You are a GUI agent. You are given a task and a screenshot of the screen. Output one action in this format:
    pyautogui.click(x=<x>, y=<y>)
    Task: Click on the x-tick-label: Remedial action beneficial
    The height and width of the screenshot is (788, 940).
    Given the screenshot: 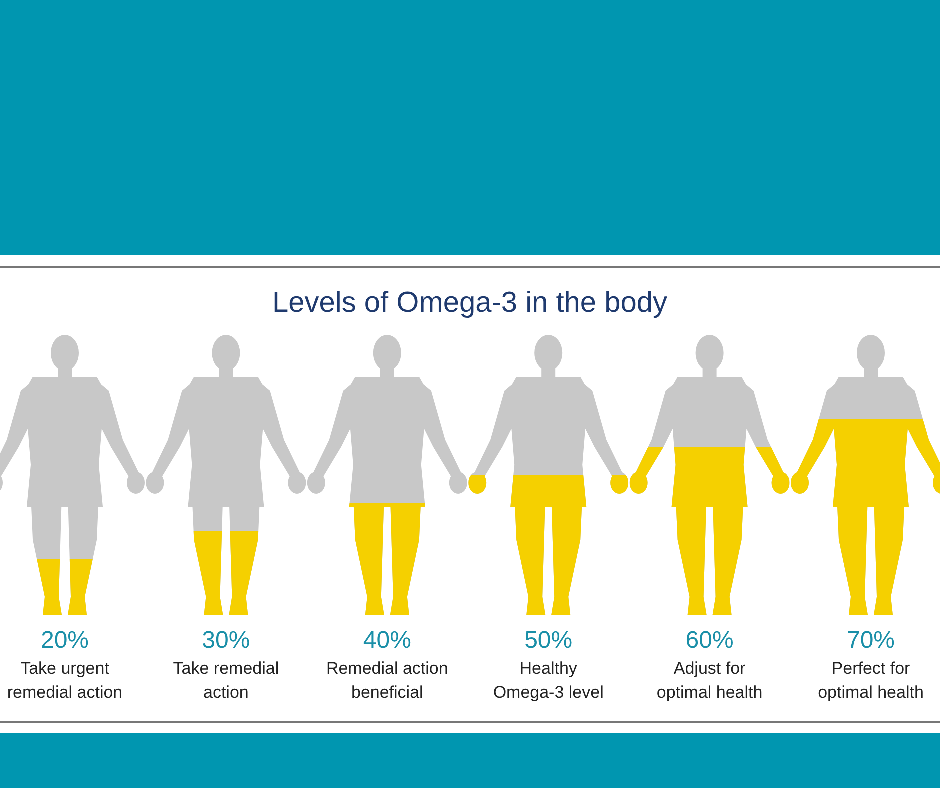 What is the action you would take?
    pyautogui.click(x=387, y=680)
    